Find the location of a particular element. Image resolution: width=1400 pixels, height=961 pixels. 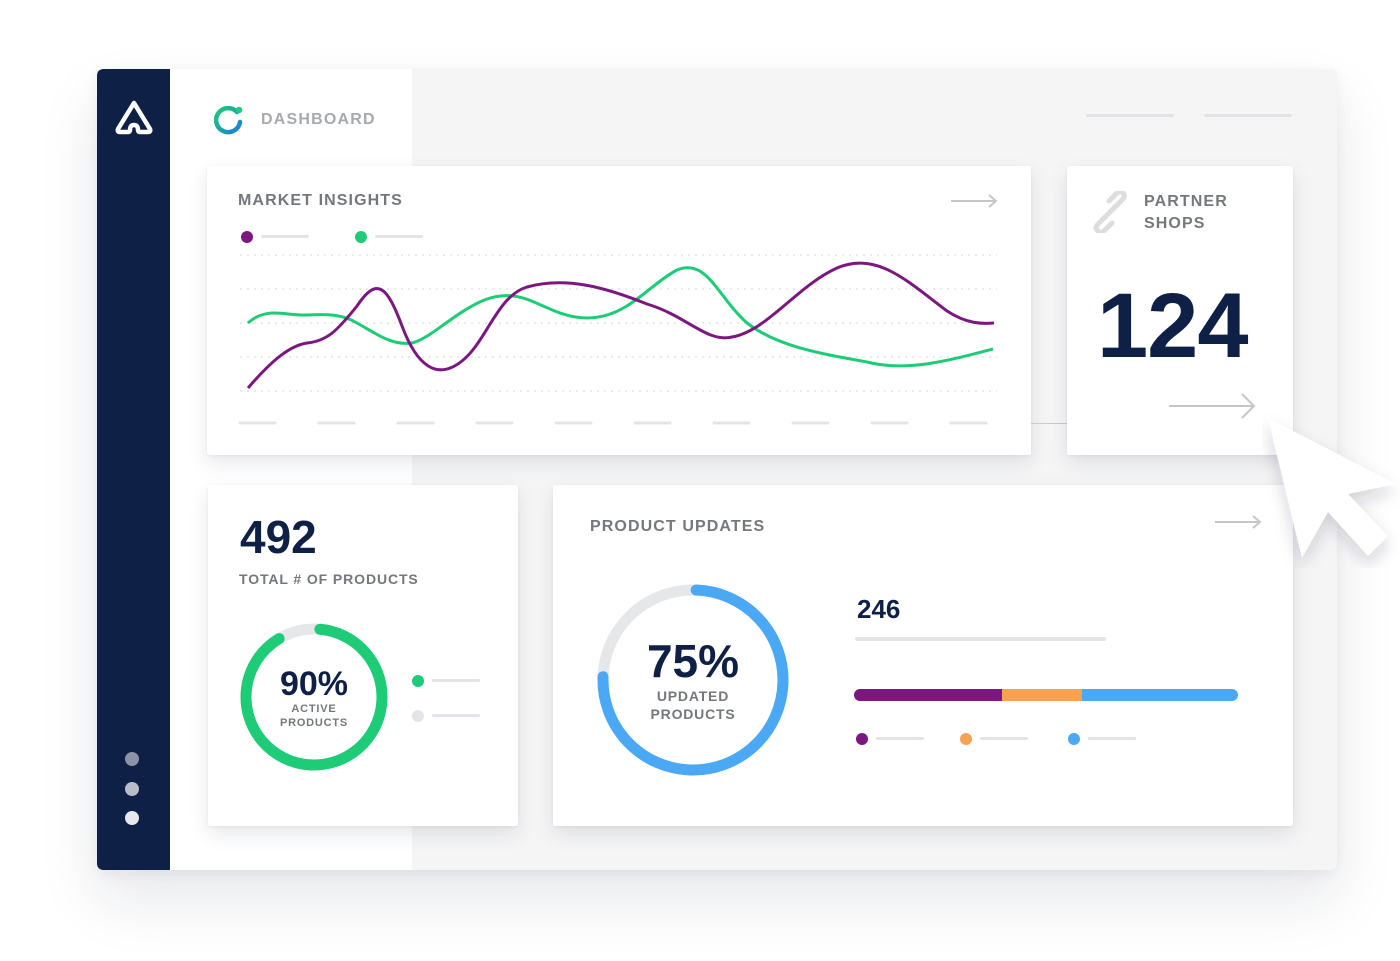

cursor-pointer-icon is located at coordinates (1332, 488).